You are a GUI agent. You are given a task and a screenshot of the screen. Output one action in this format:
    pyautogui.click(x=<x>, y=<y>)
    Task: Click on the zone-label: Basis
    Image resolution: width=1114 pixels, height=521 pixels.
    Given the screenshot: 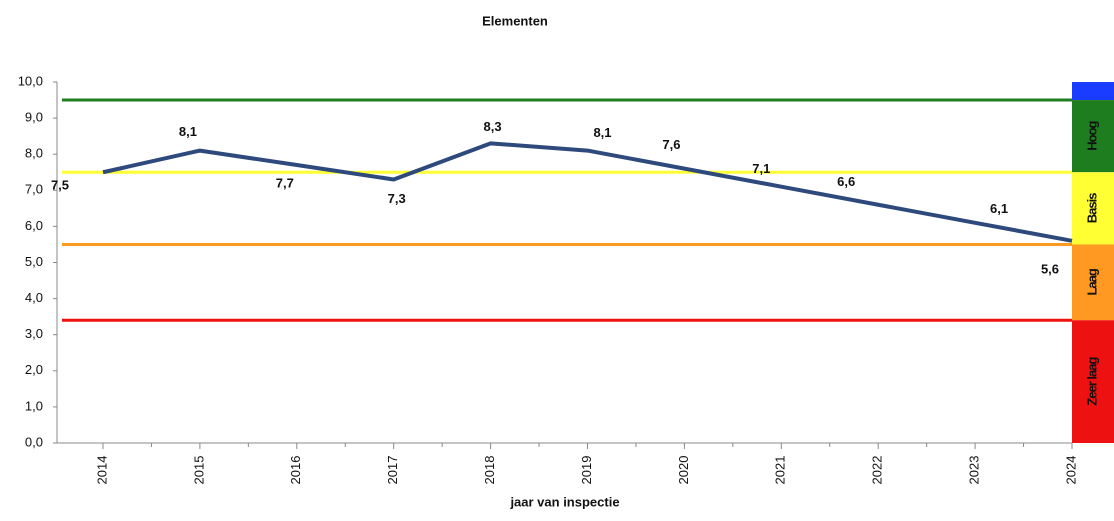 What is the action you would take?
    pyautogui.click(x=1091, y=208)
    